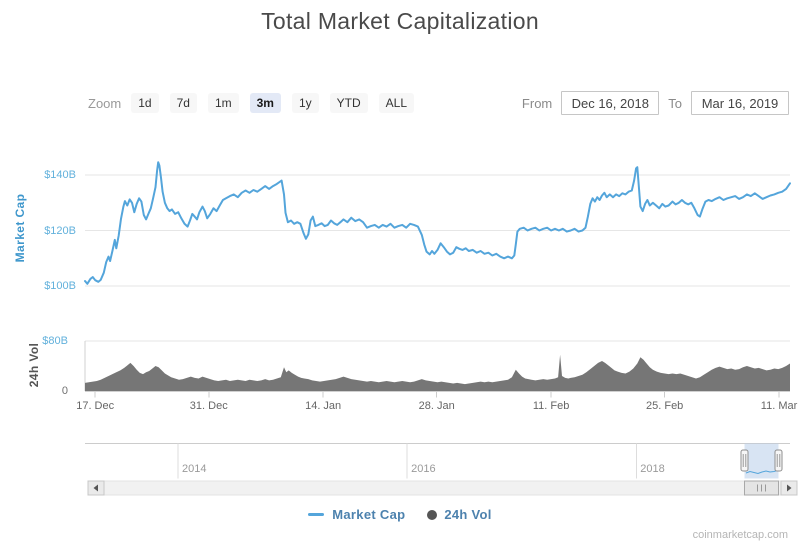  Describe the element at coordinates (316, 514) in the screenshot. I see `line-marker-icon` at that location.